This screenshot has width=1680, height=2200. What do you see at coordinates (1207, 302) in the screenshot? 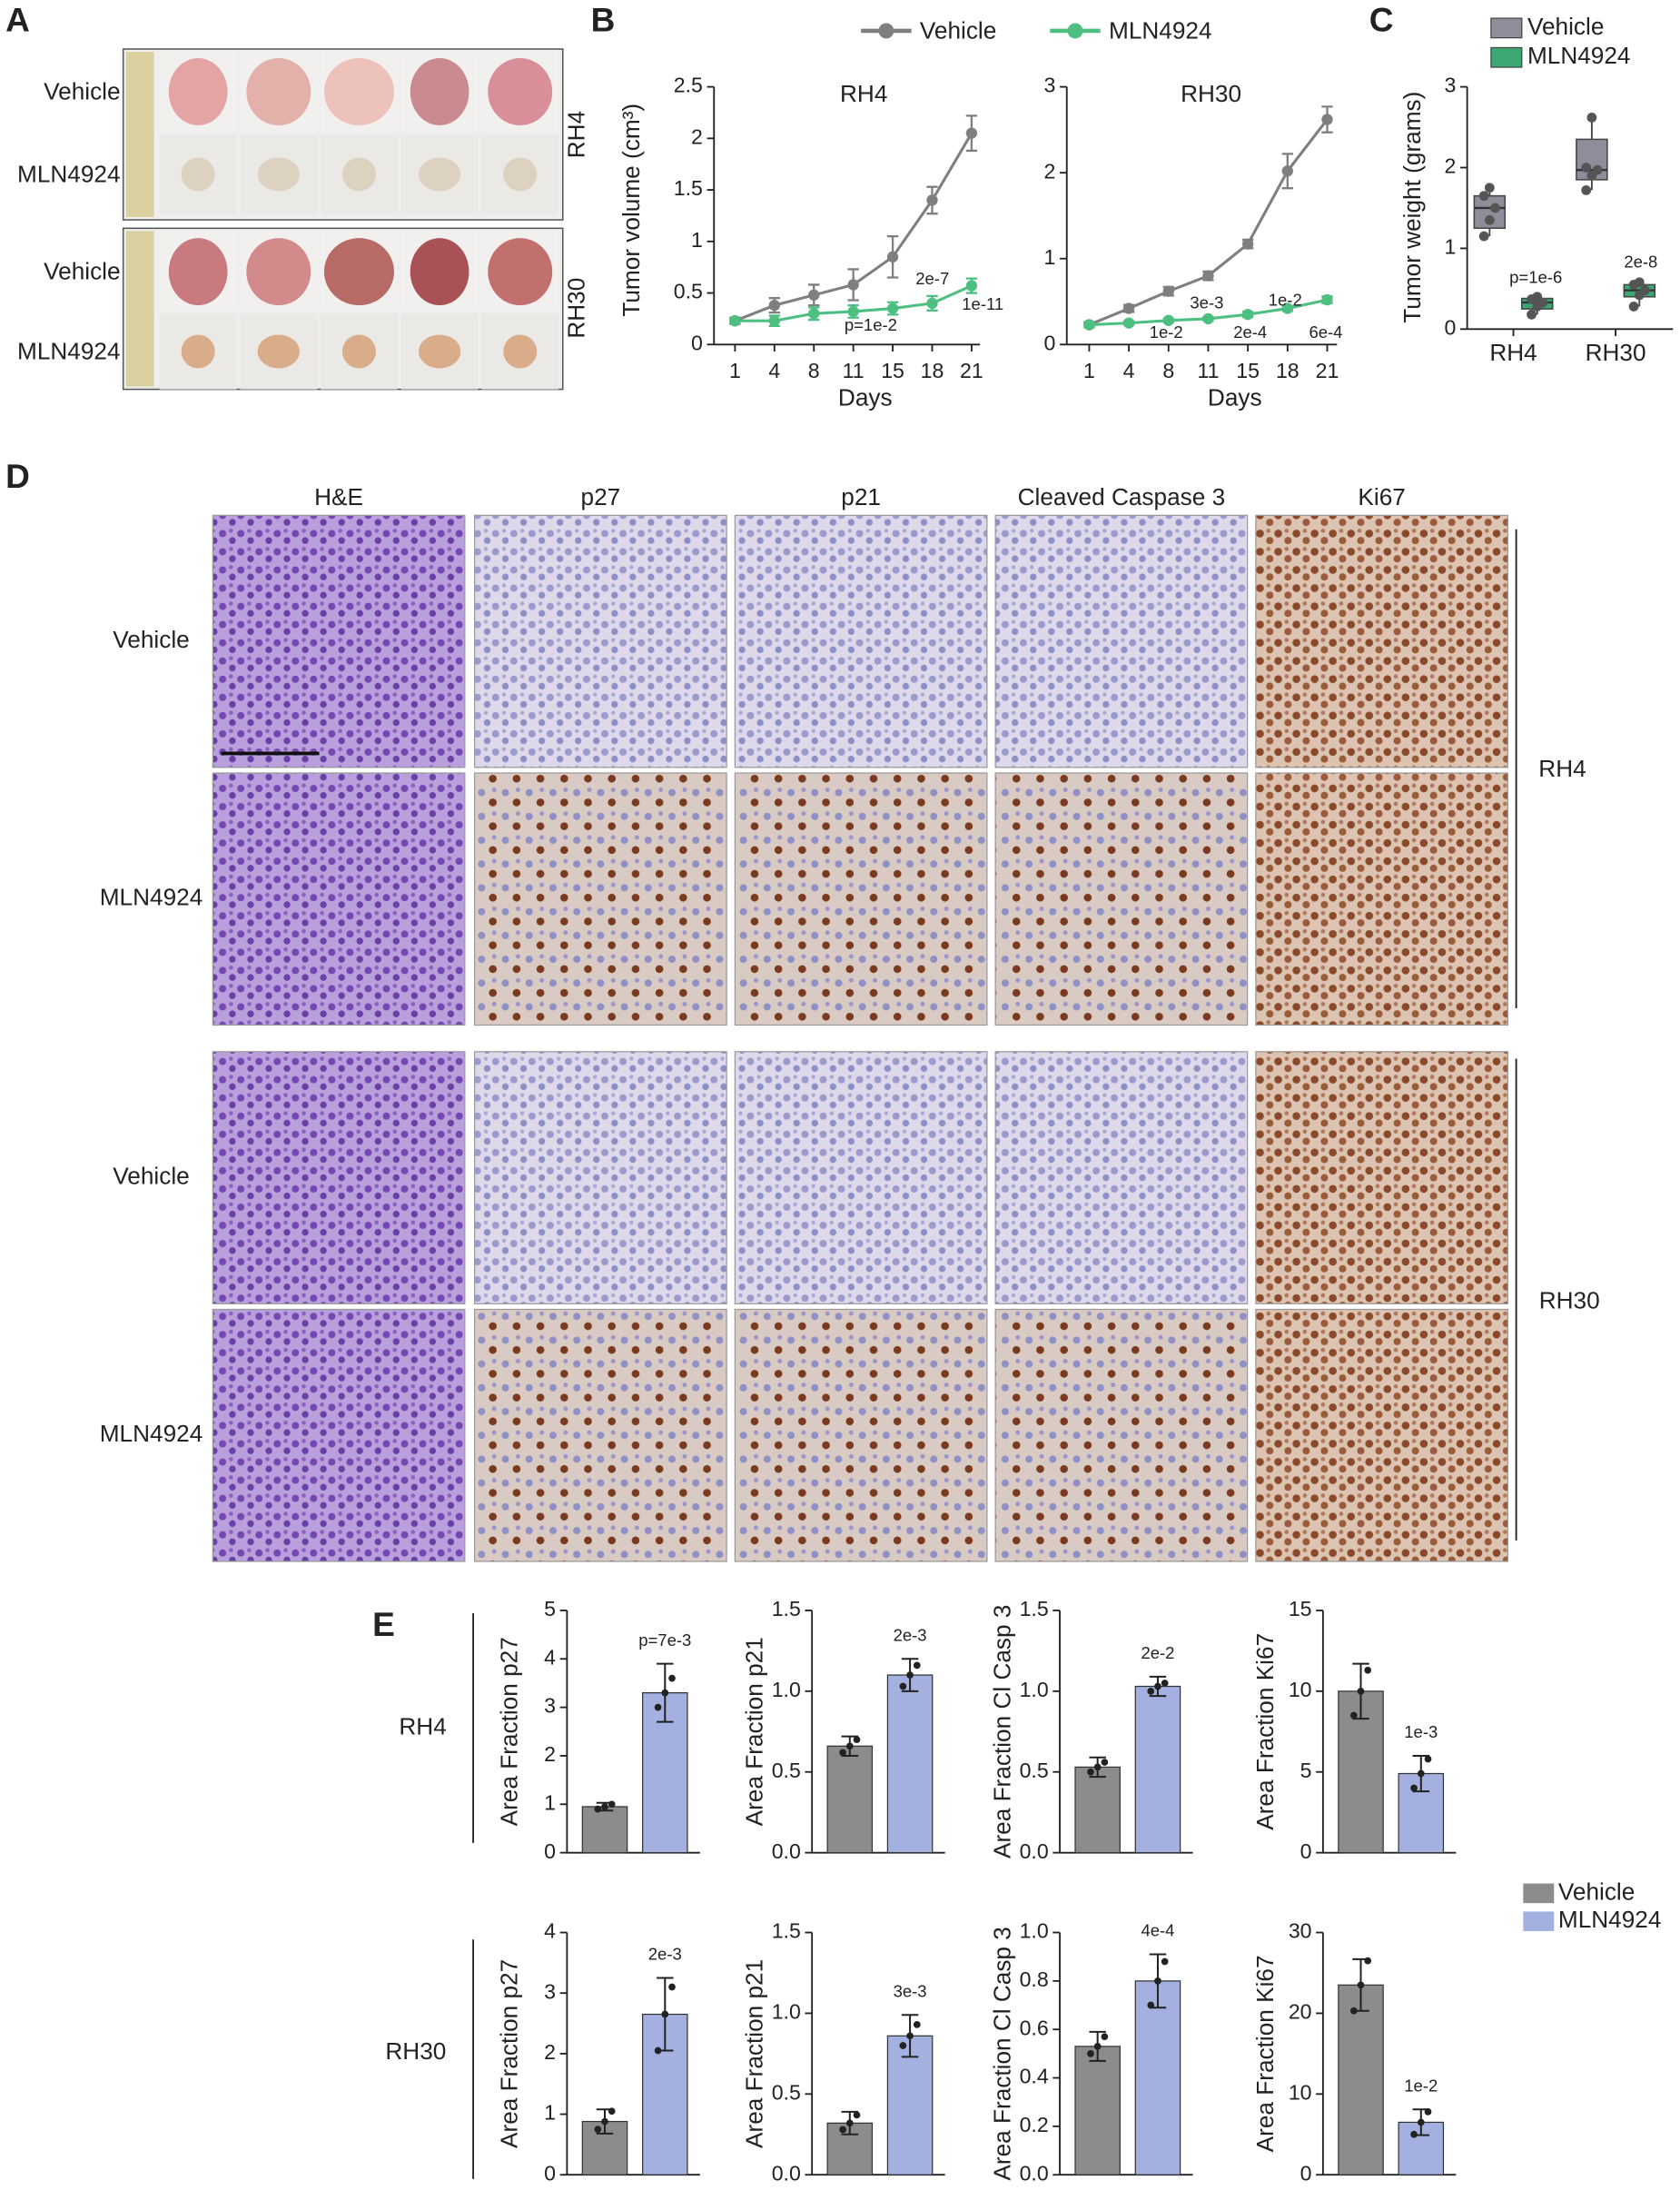
I see `annotation: 3e-3` at bounding box center [1207, 302].